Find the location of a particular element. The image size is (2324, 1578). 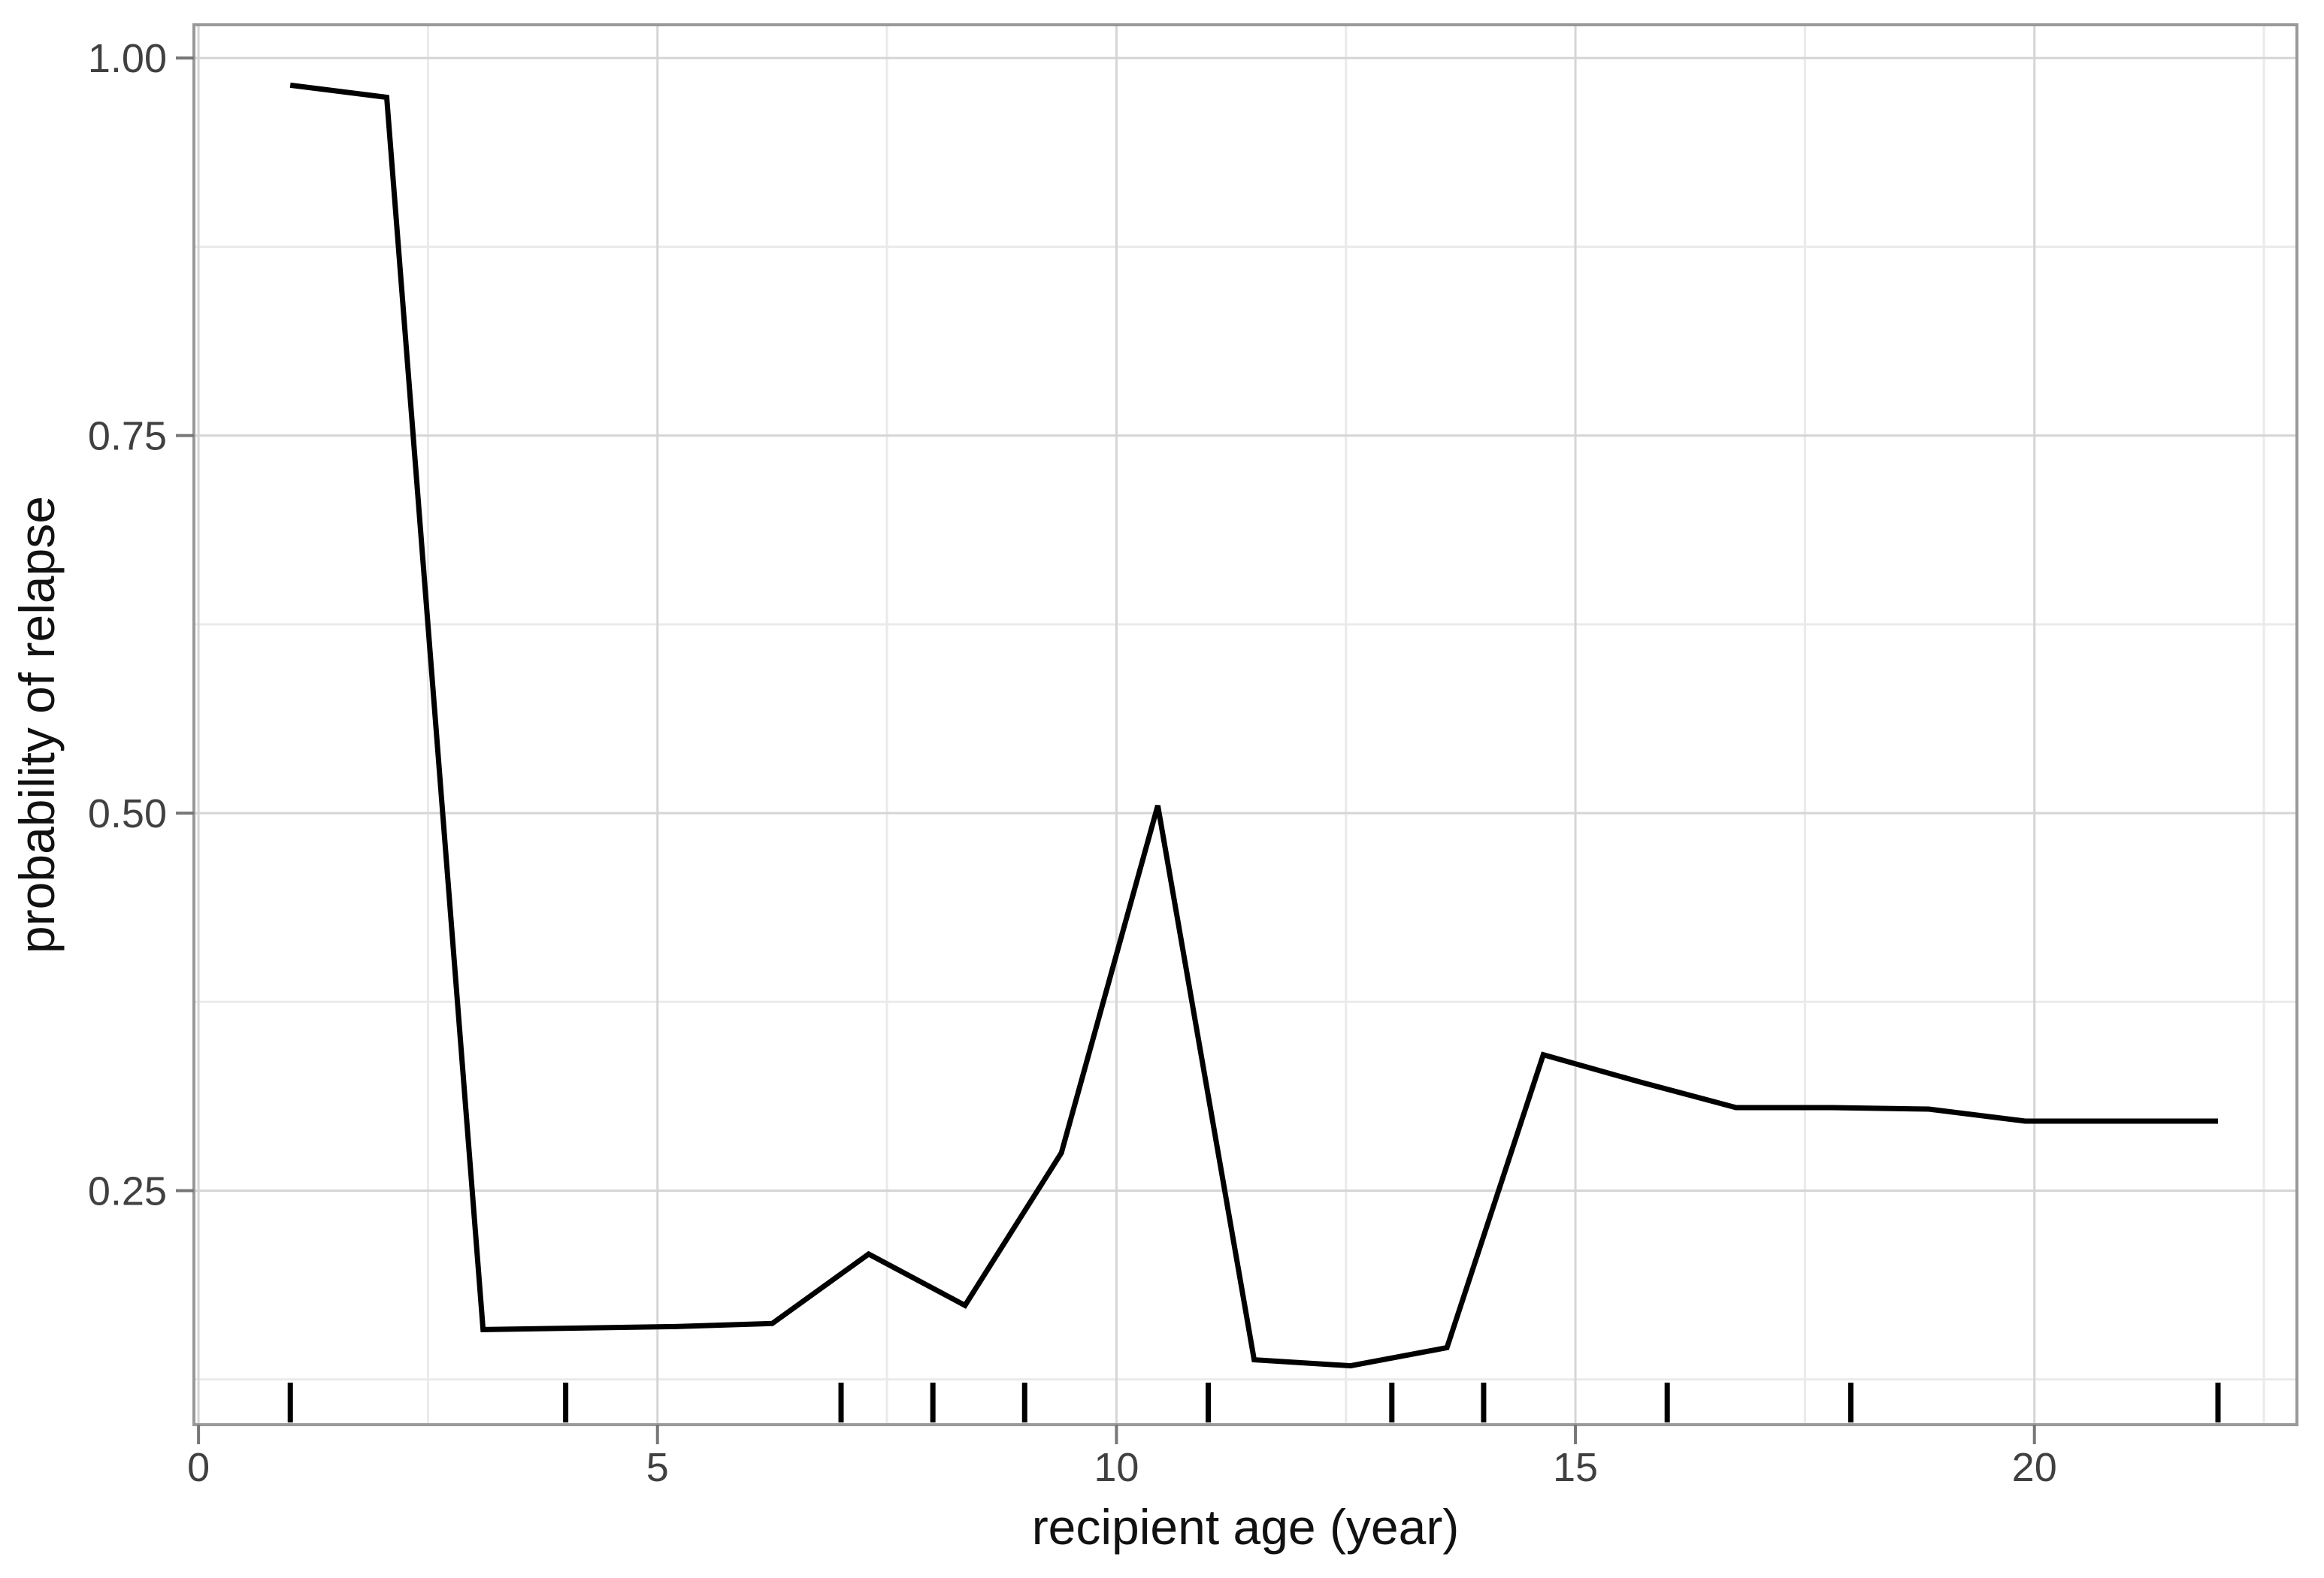

x-tick-label: 20 is located at coordinates (2035, 1467).